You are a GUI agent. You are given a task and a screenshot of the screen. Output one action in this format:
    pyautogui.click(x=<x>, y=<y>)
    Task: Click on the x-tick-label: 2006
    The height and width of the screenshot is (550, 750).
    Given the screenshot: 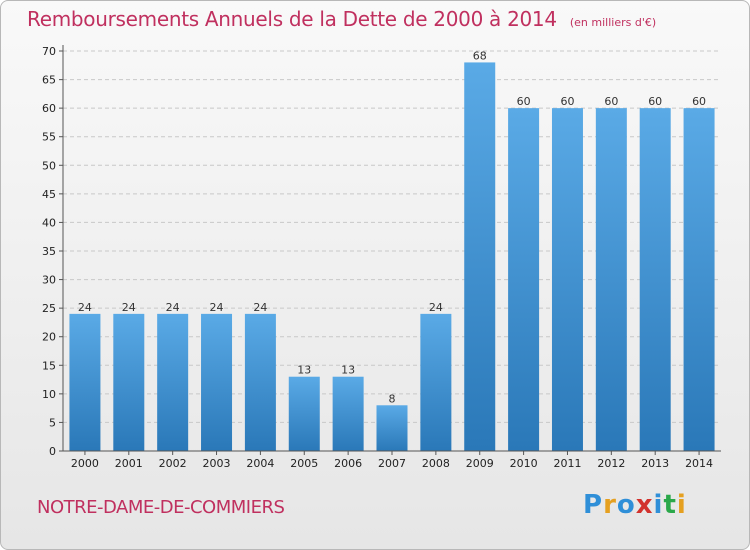 What is the action you would take?
    pyautogui.click(x=348, y=463)
    